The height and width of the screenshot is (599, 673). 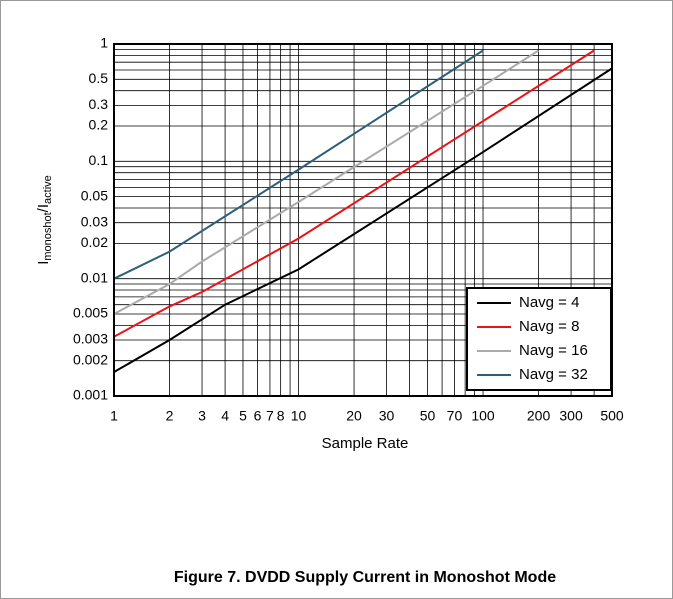 What do you see at coordinates (99, 78) in the screenshot?
I see `y-tick-label: 0.5` at bounding box center [99, 78].